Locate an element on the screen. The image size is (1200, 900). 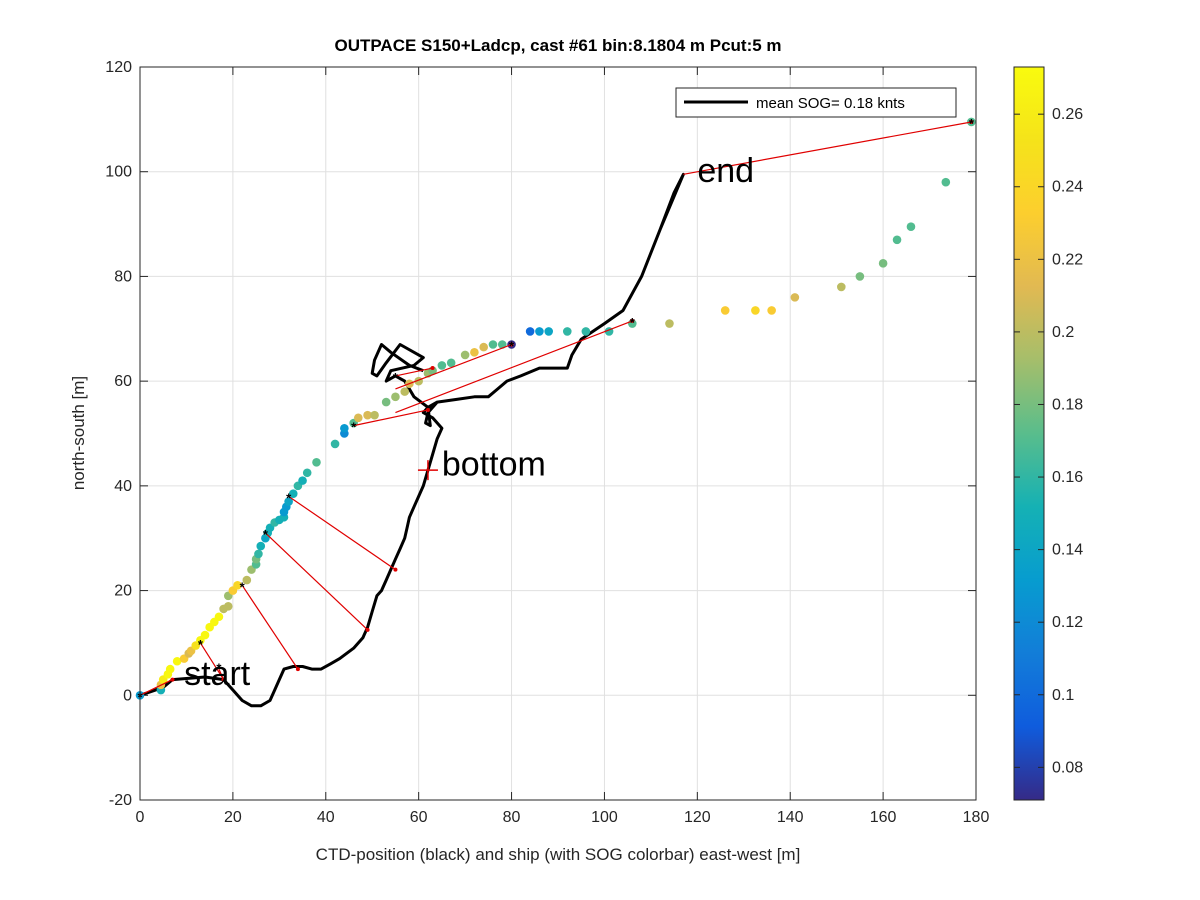
x-tick-label: 40 is located at coordinates (326, 817).